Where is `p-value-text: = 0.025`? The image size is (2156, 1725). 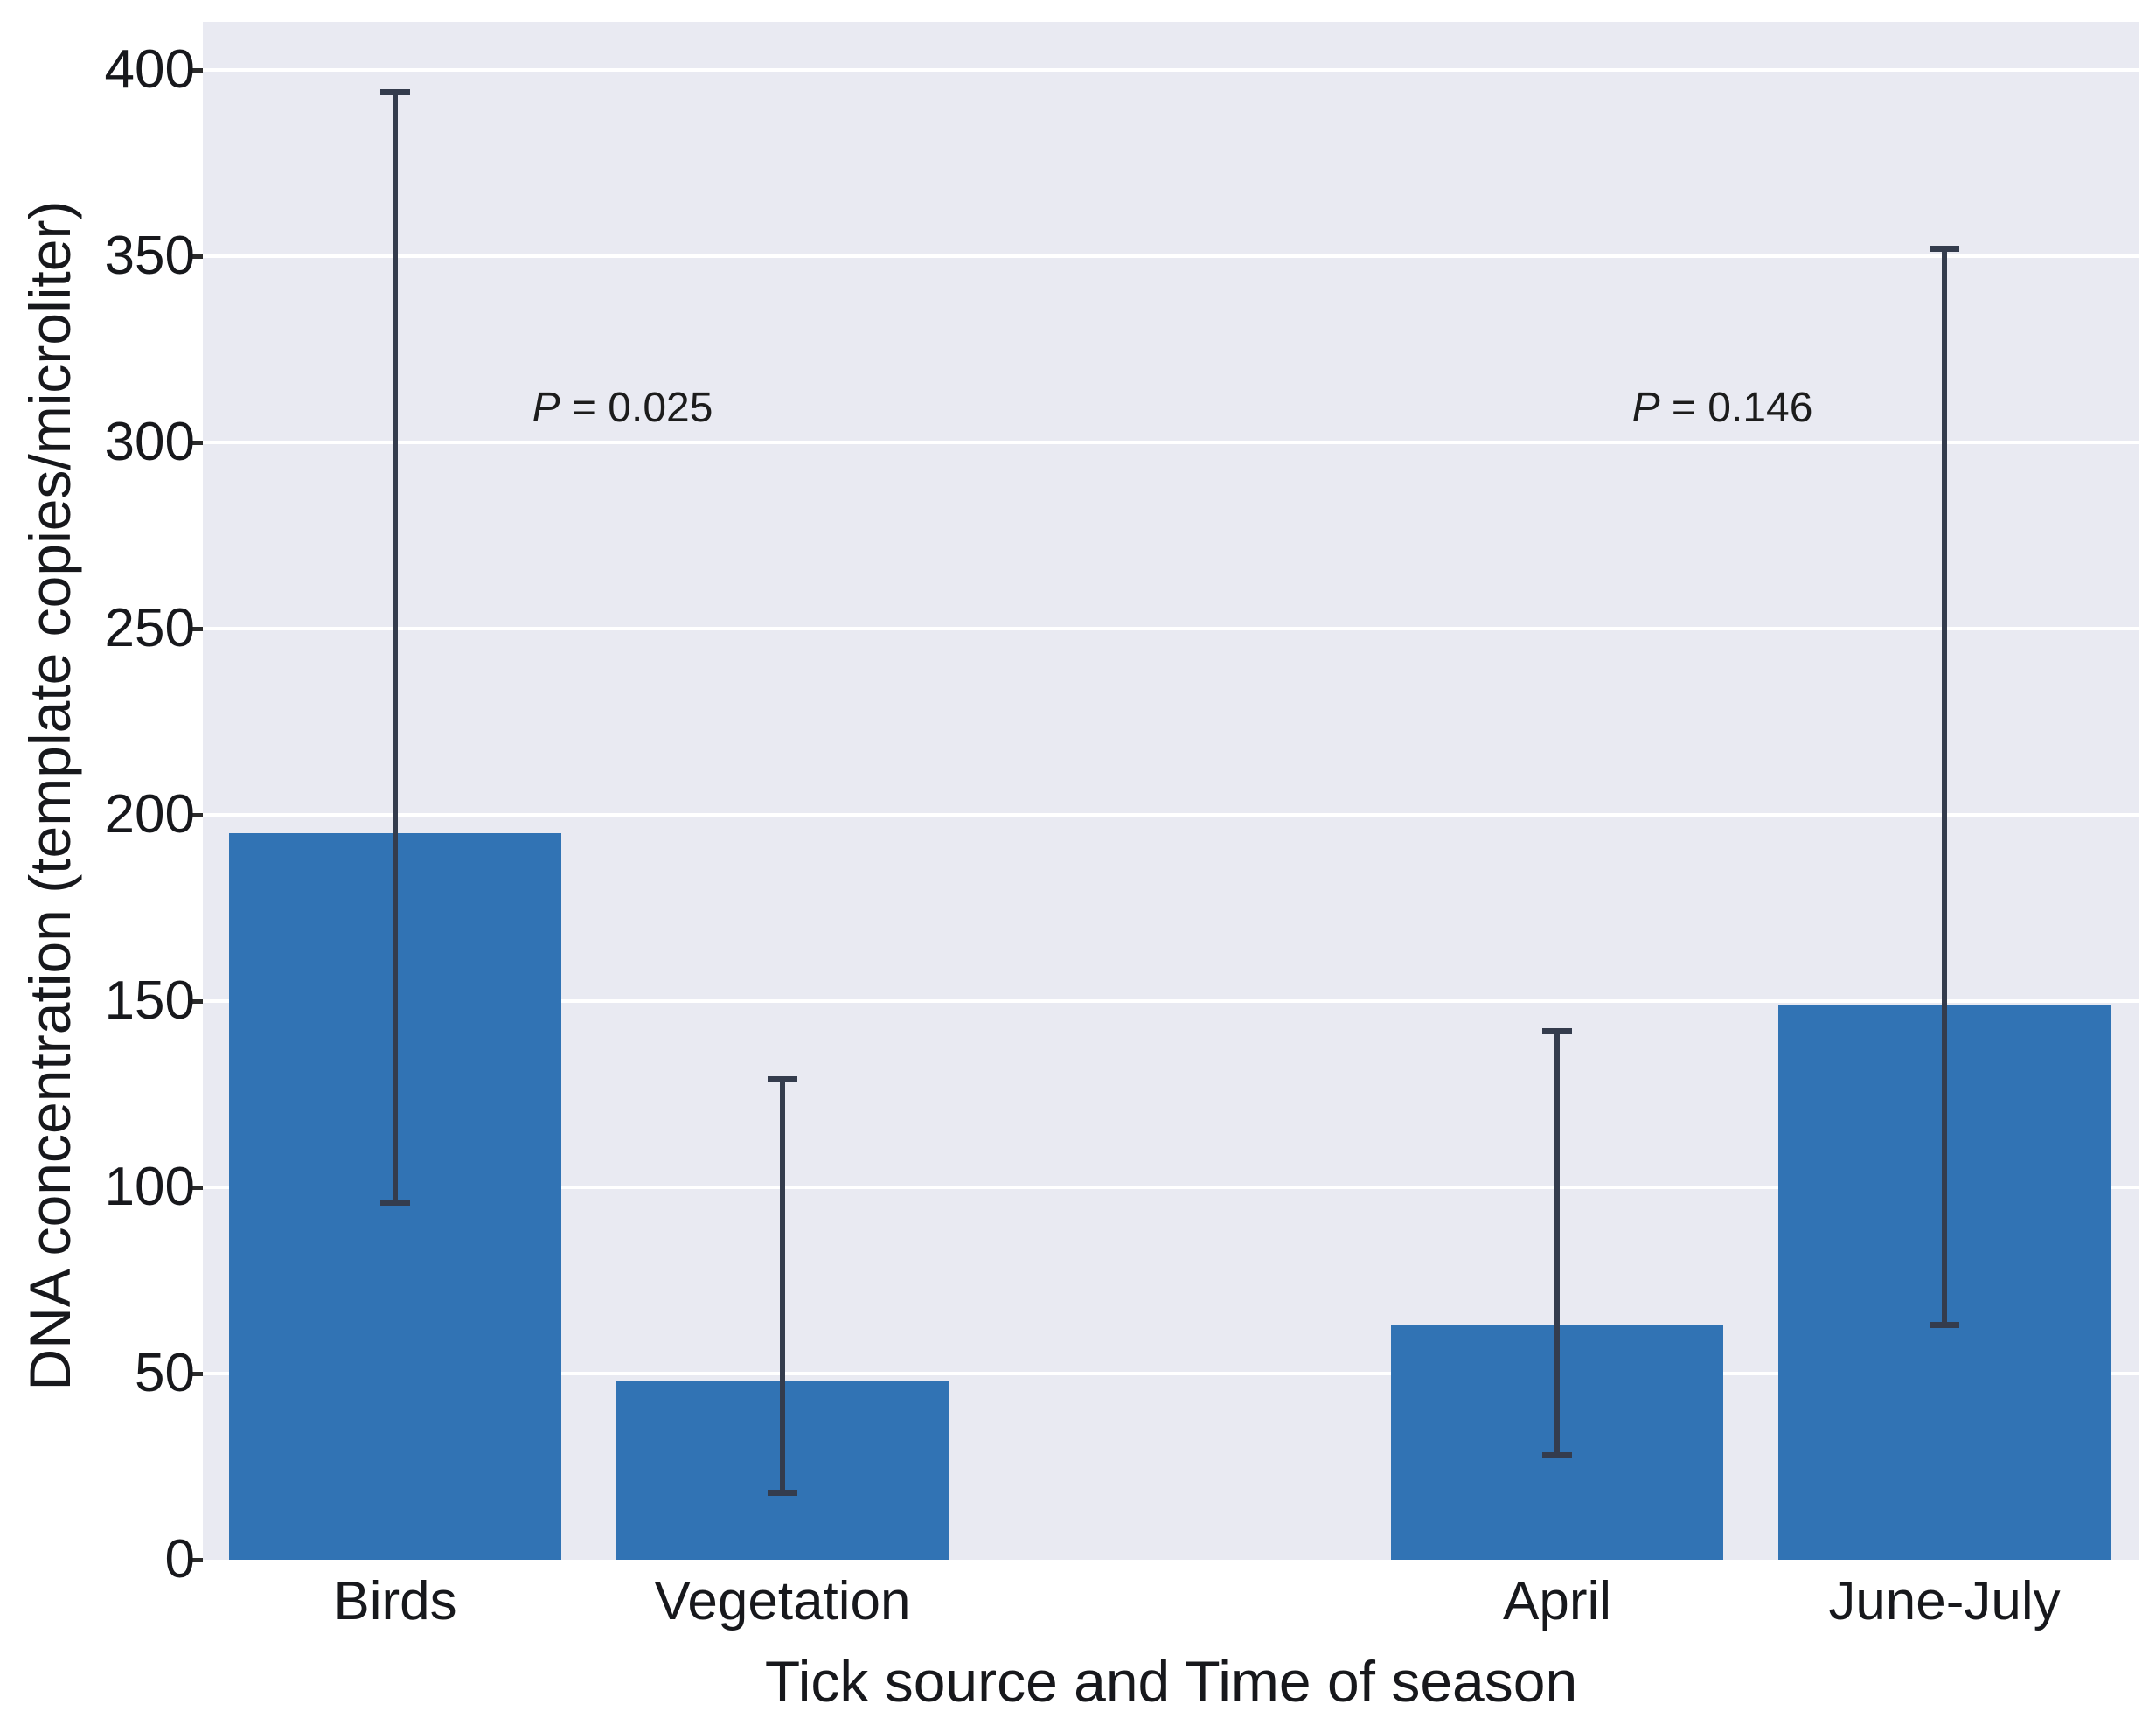
p-value-text: = 0.025 is located at coordinates (636, 408).